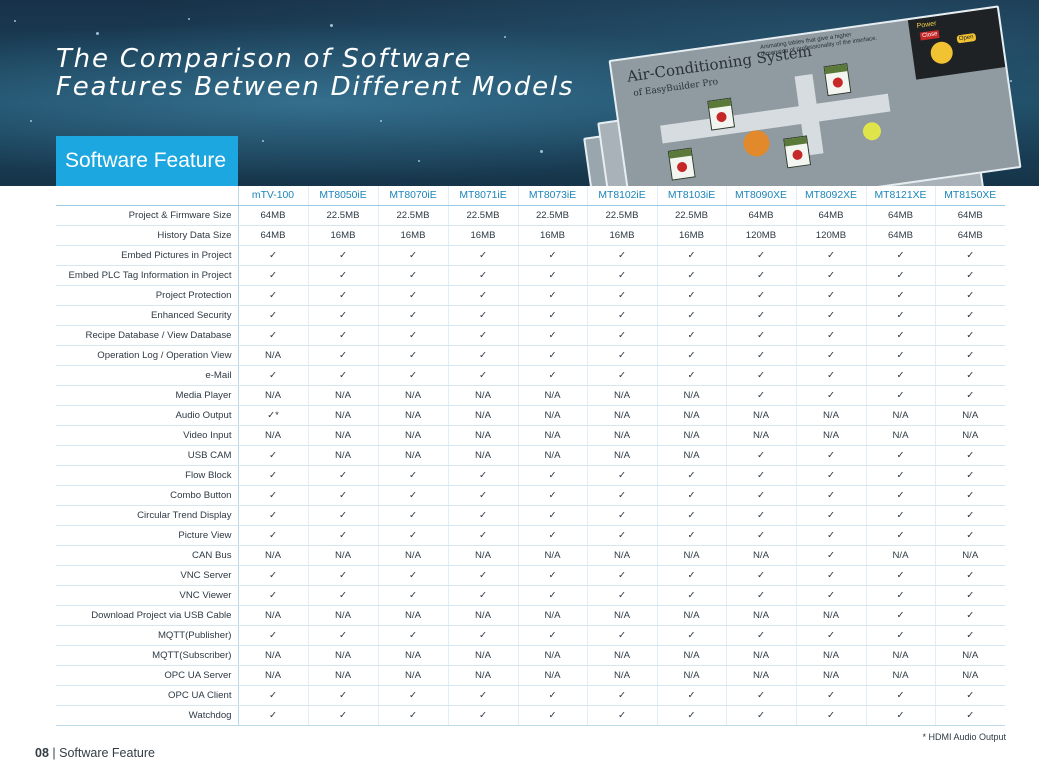 This screenshot has height=766, width=1039. What do you see at coordinates (147, 635) in the screenshot?
I see `feature-name: MQTT(Publisher)` at bounding box center [147, 635].